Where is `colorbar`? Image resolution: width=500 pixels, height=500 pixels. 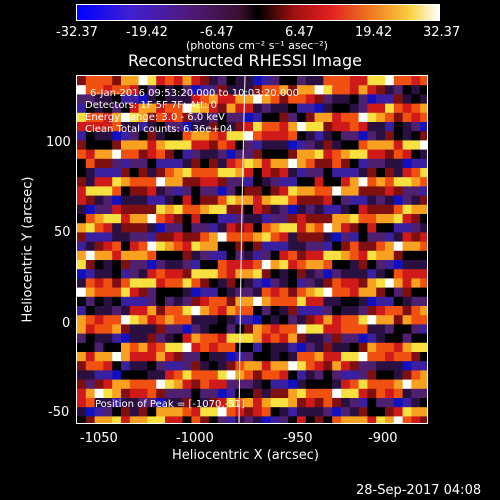 colorbar is located at coordinates (258, 12).